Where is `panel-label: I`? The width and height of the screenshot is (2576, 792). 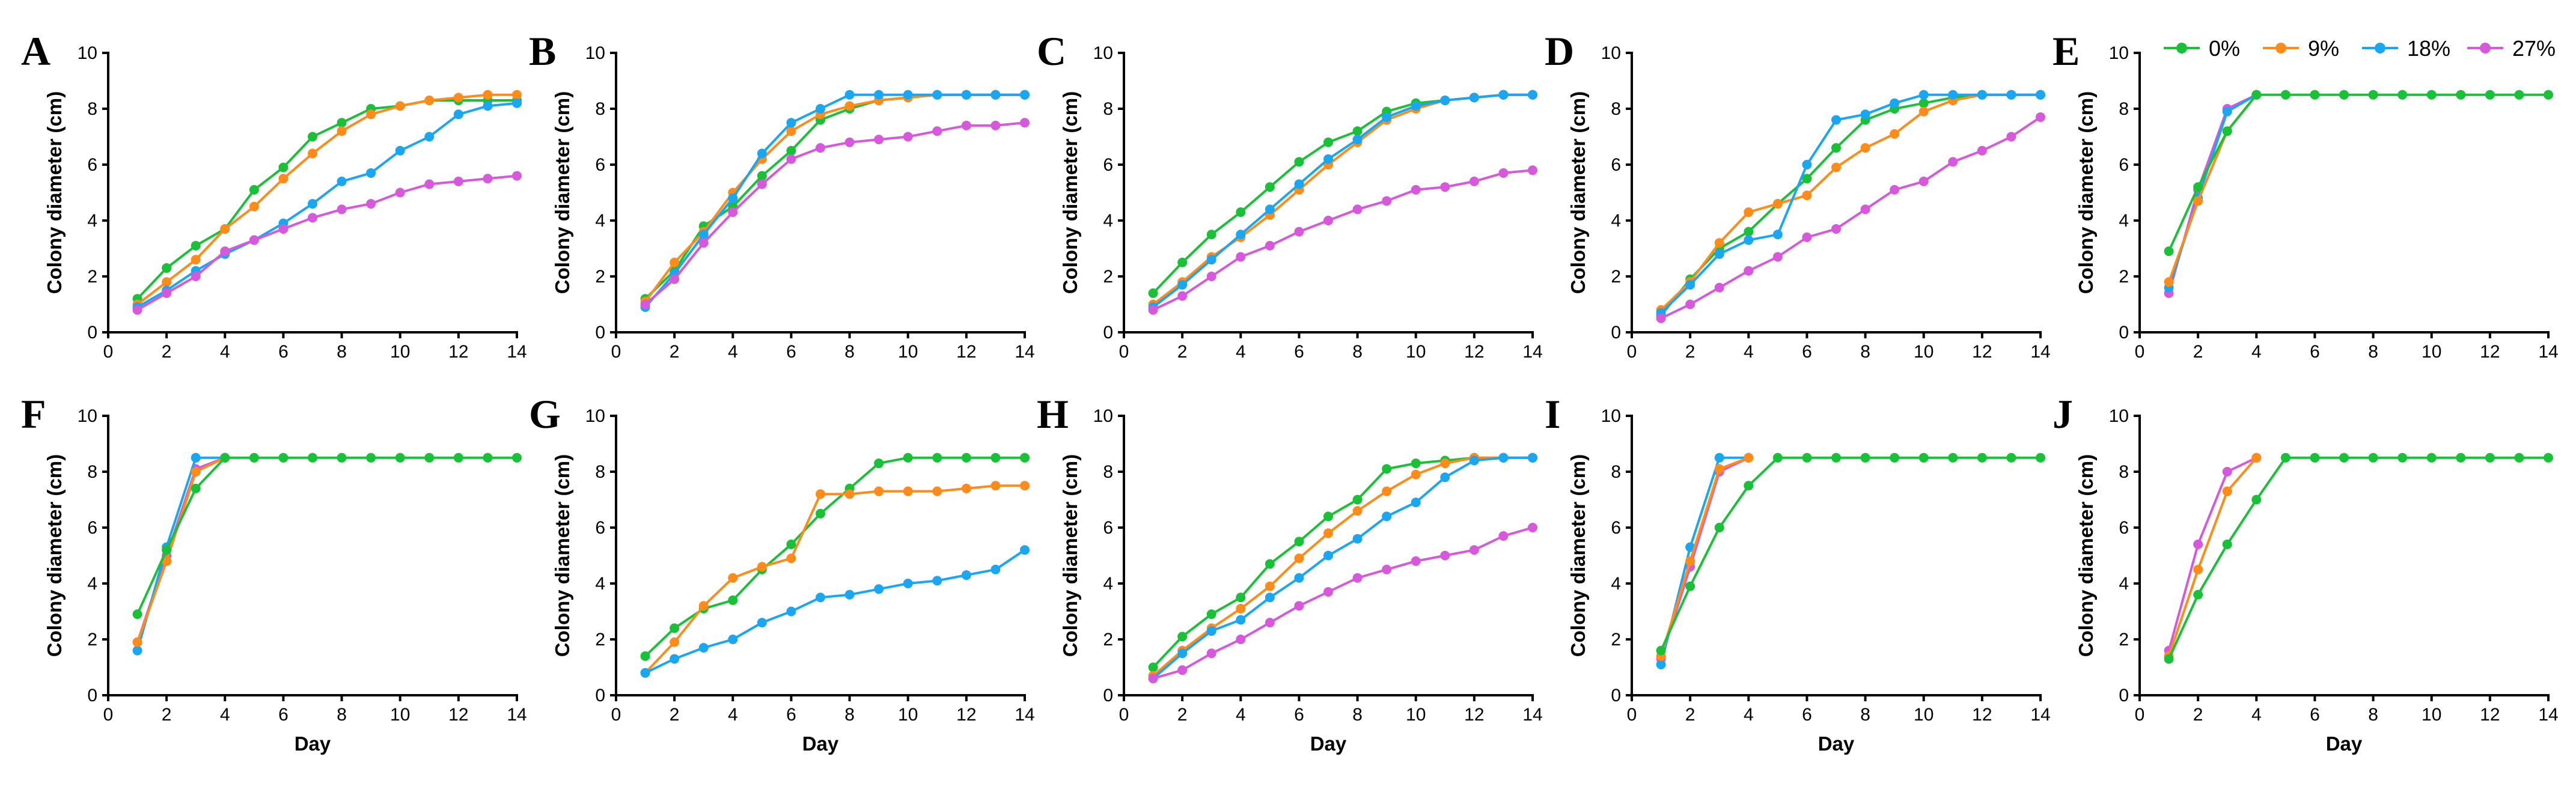 panel-label: I is located at coordinates (1552, 414).